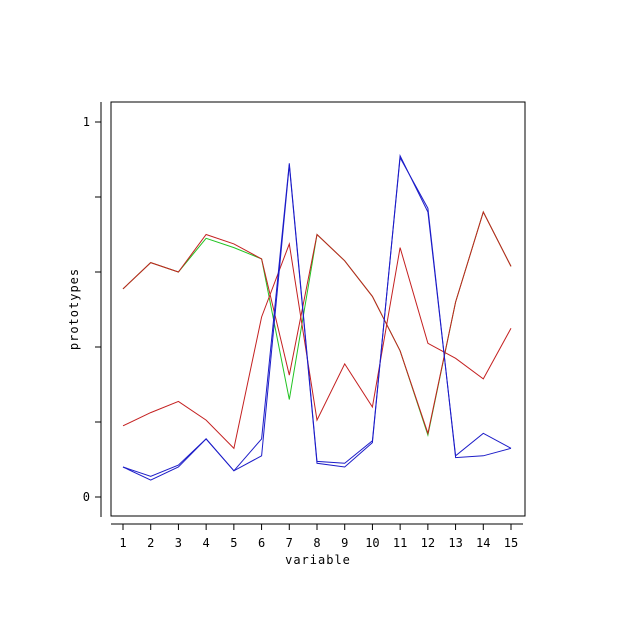 The image size is (637, 619). I want to click on x-tick-label: 3, so click(178, 543).